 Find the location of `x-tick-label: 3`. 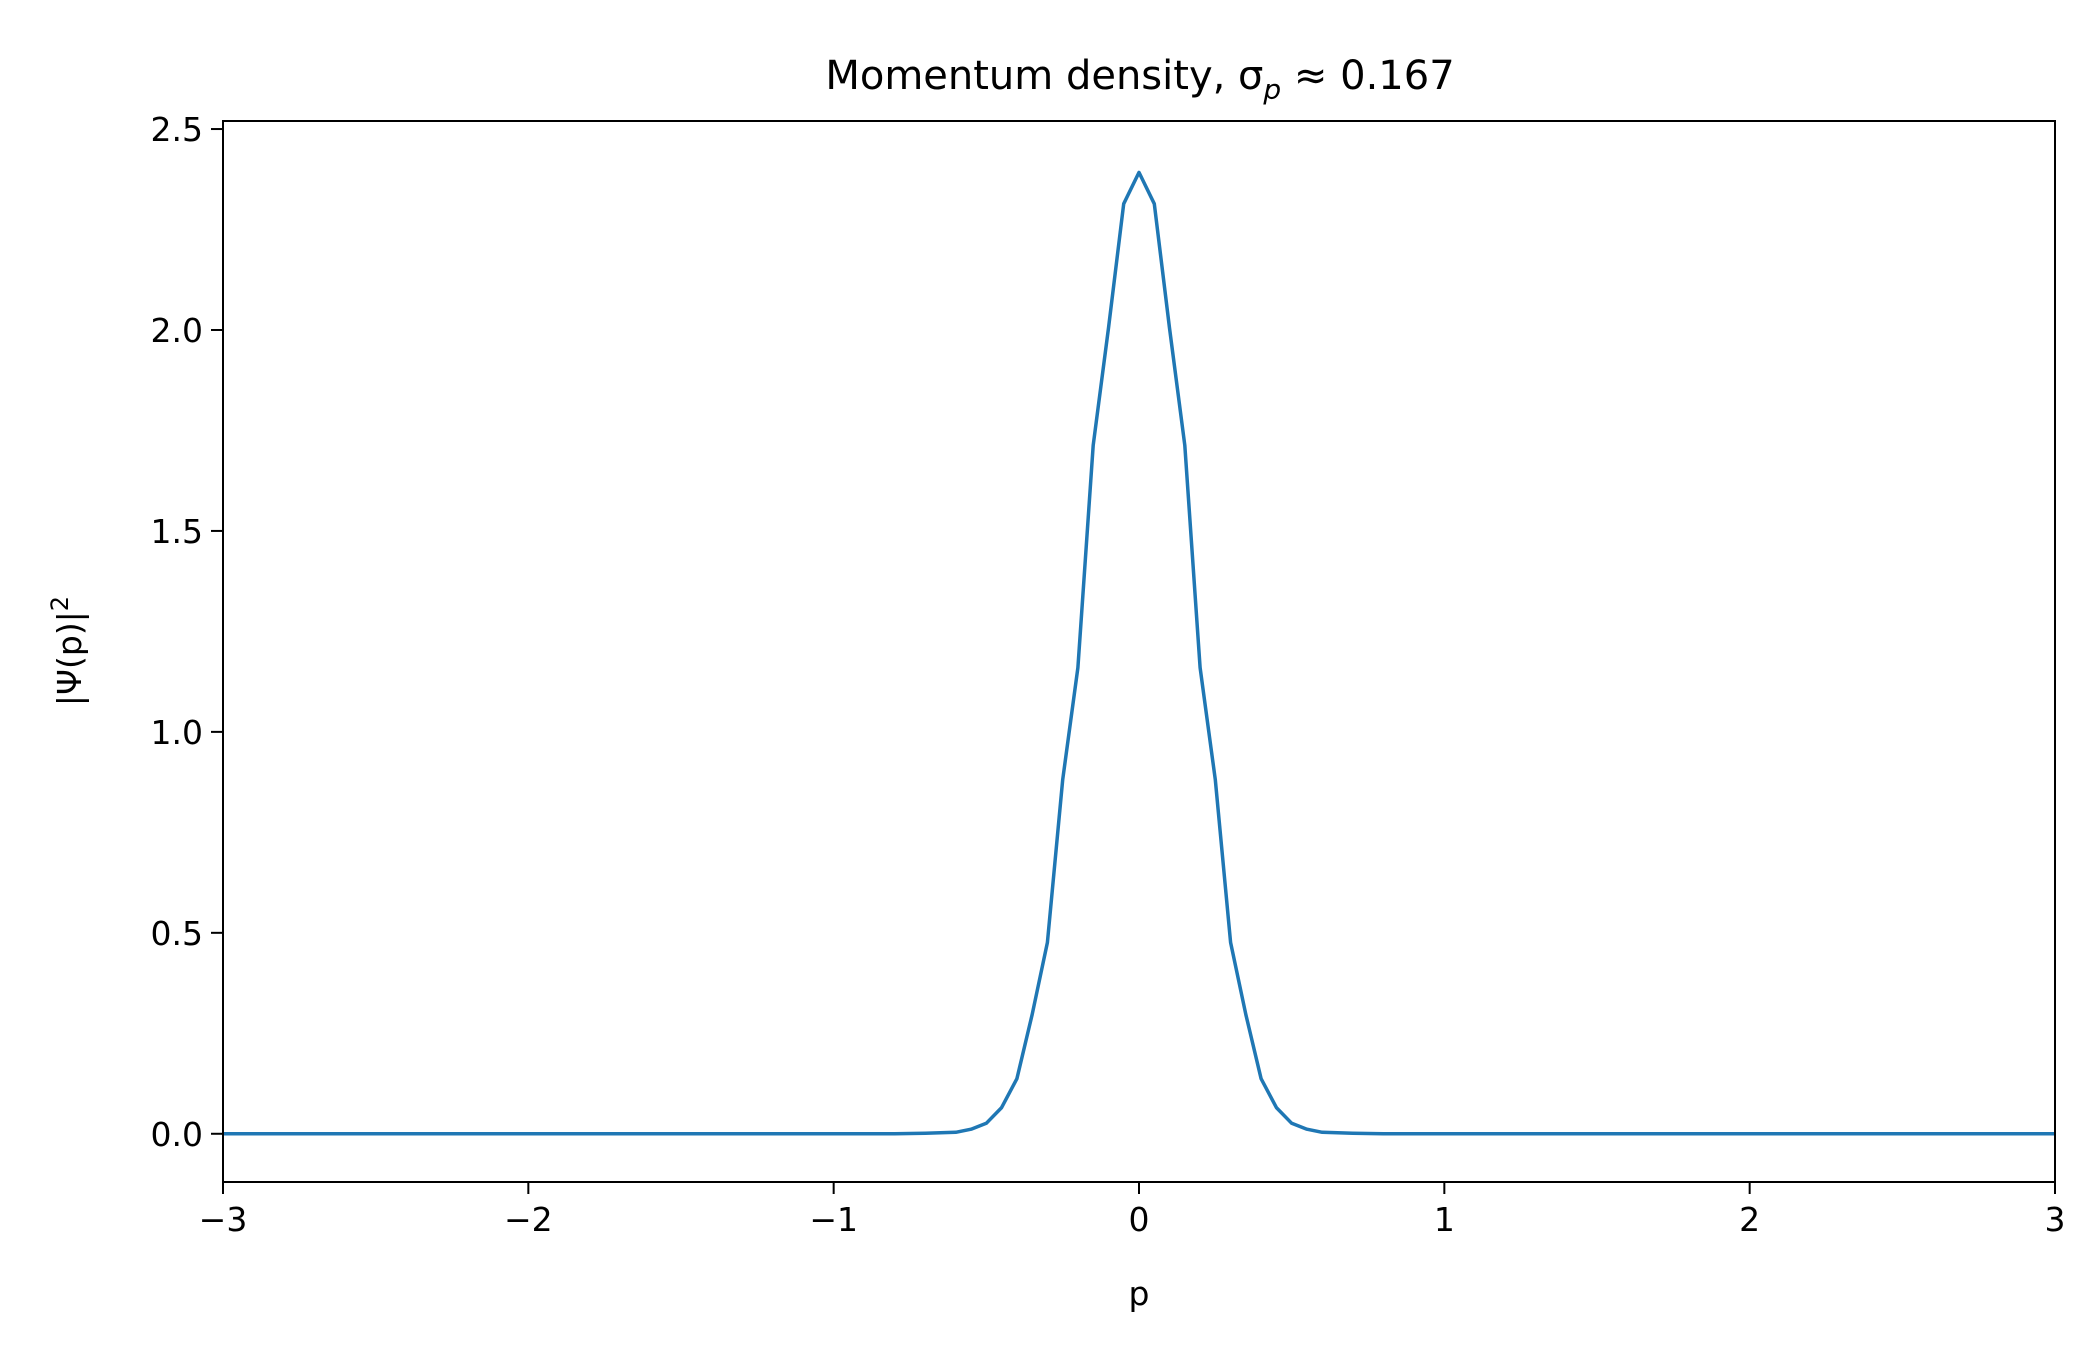

x-tick-label: 3 is located at coordinates (2055, 1219).